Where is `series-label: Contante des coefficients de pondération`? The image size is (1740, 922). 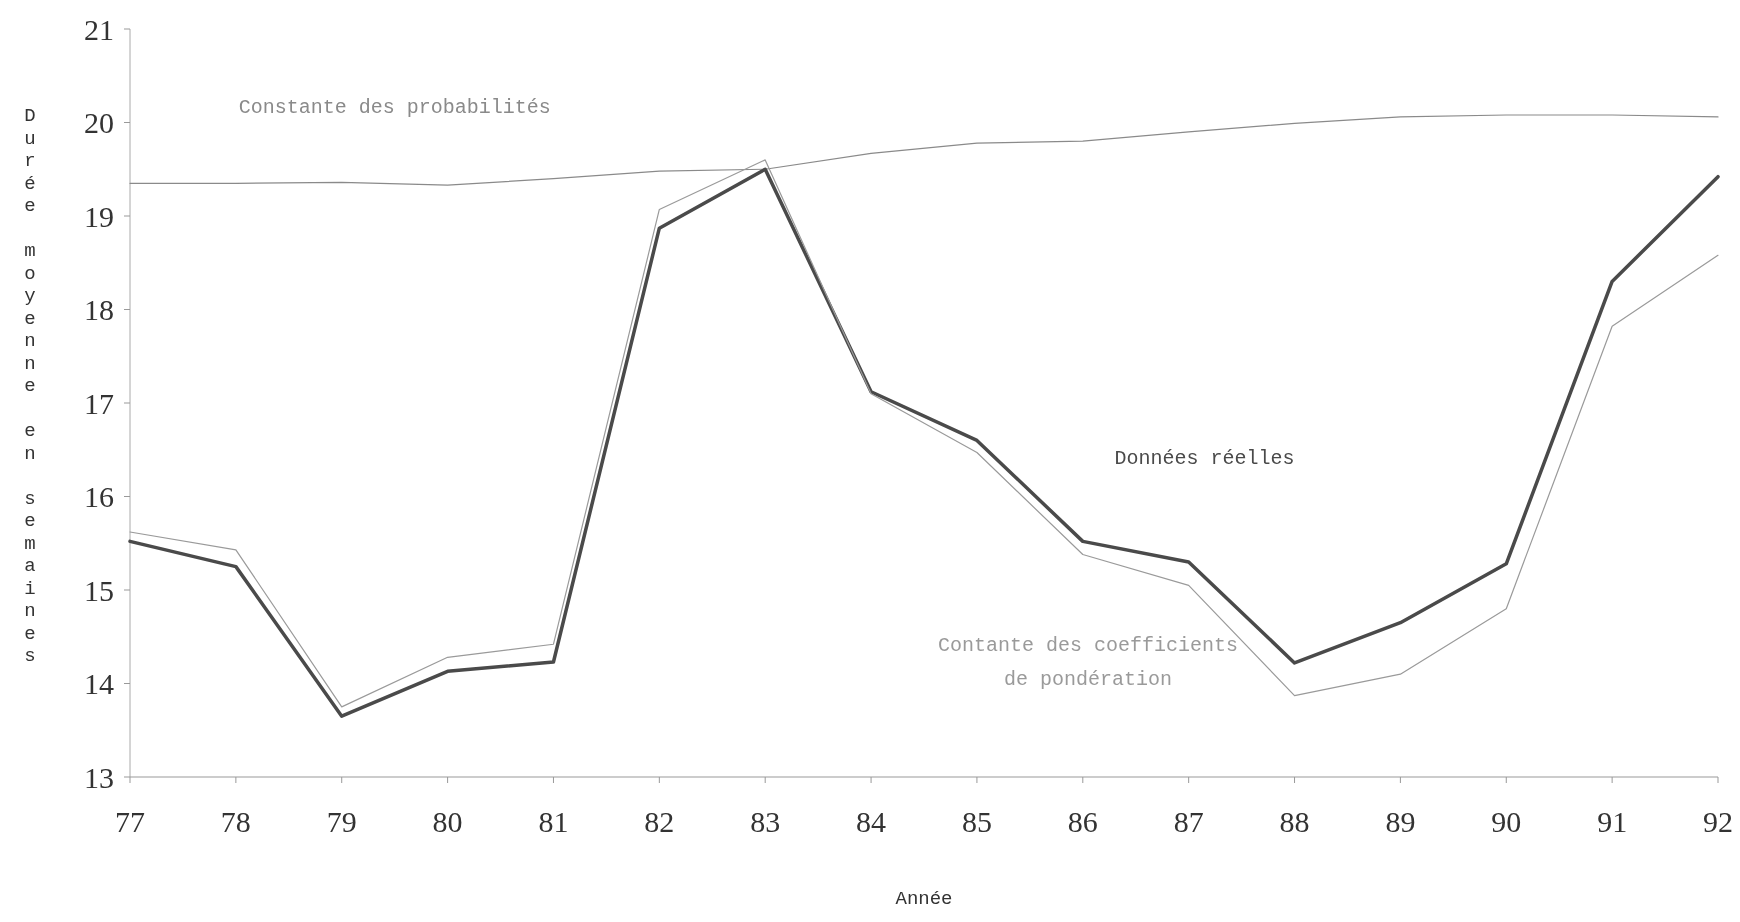 series-label: Contante des coefficients de pondération is located at coordinates (1088, 662).